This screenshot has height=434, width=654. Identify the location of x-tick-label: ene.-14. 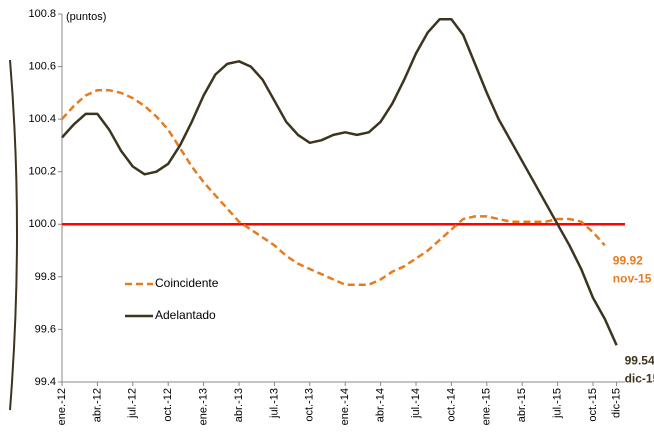
(345, 406).